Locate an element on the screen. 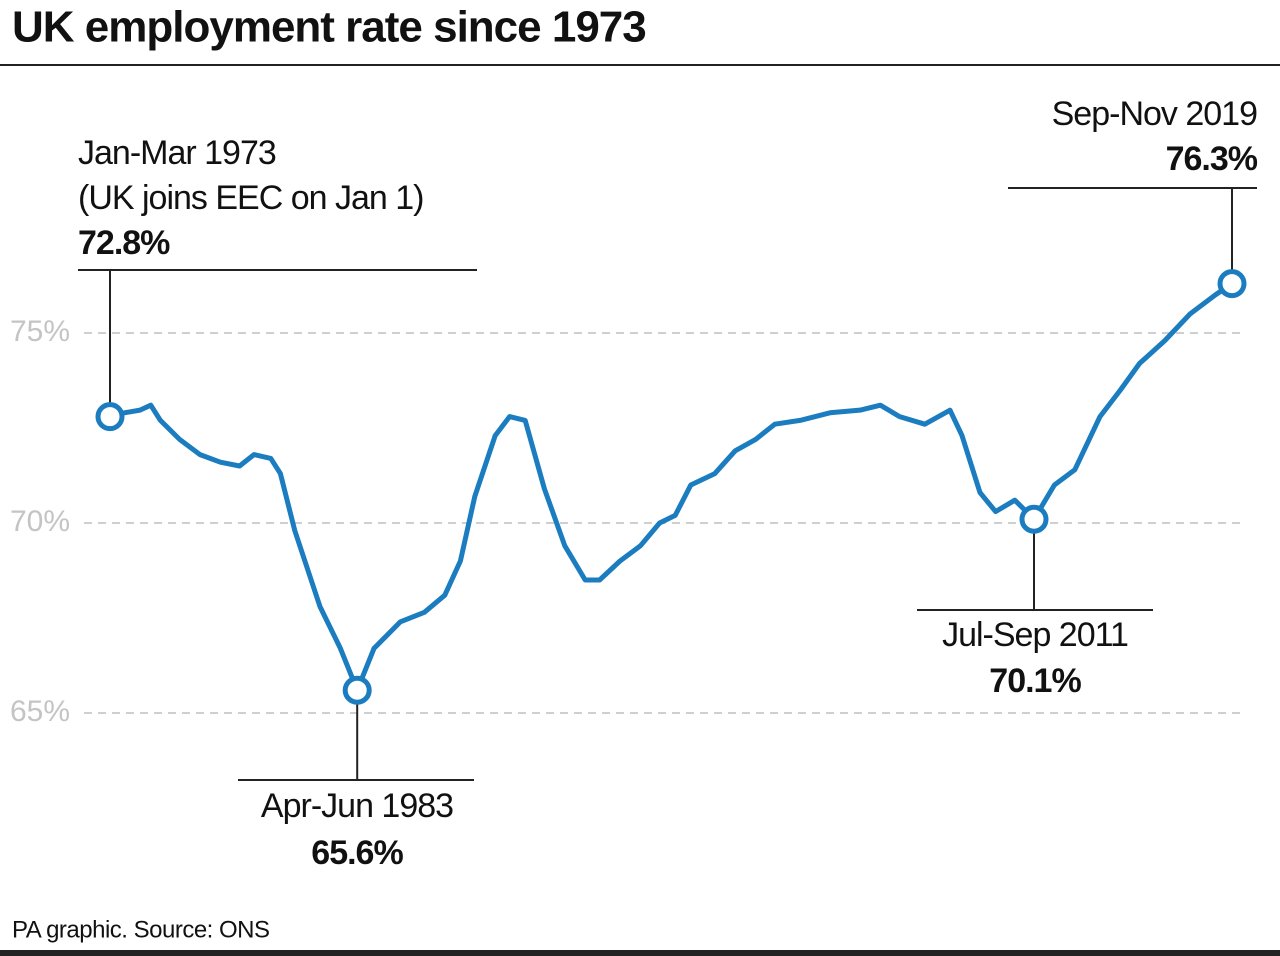  annotation-label: Jul-Sep 2011 is located at coordinates (1035, 635).